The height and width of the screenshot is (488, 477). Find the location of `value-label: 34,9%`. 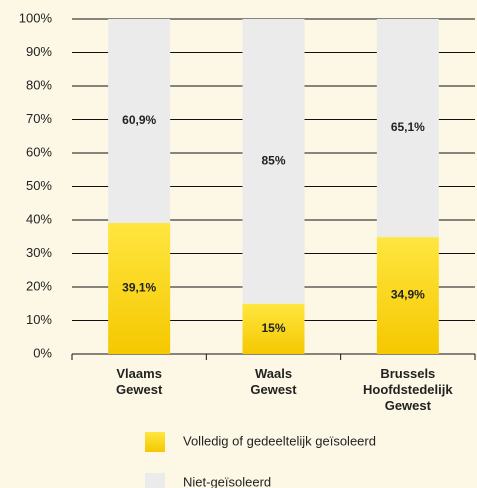

value-label: 34,9% is located at coordinates (408, 295).